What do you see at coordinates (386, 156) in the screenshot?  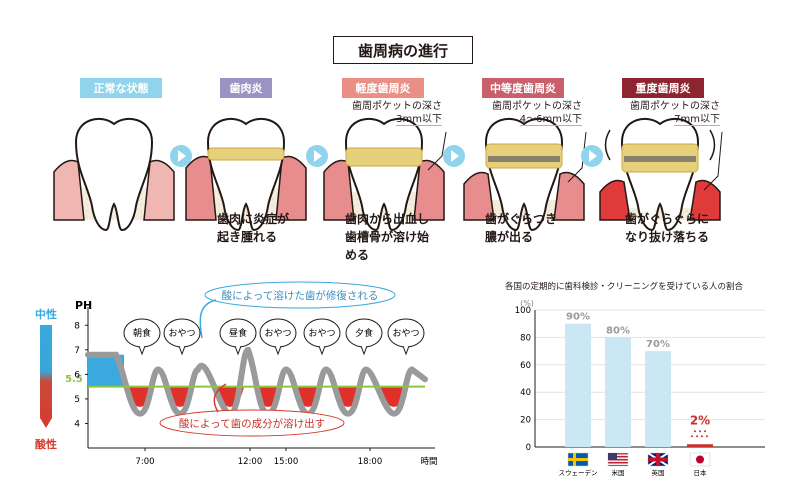 I see `progress-arrows` at bounding box center [386, 156].